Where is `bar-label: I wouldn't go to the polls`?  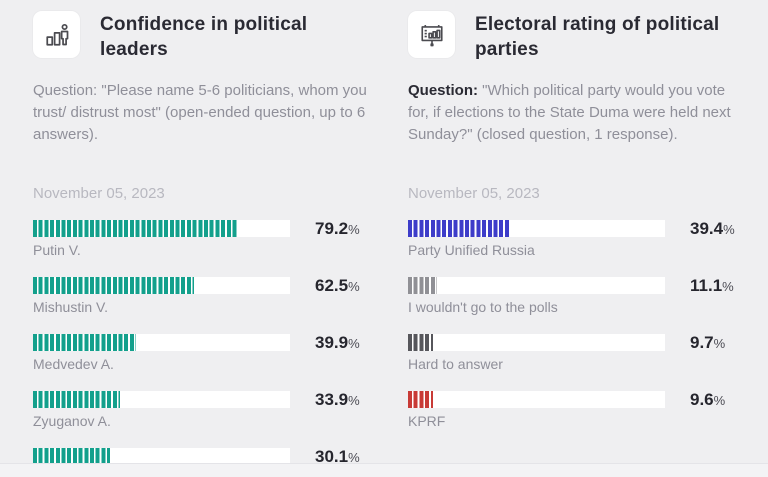
bar-label: I wouldn't go to the polls is located at coordinates (483, 307).